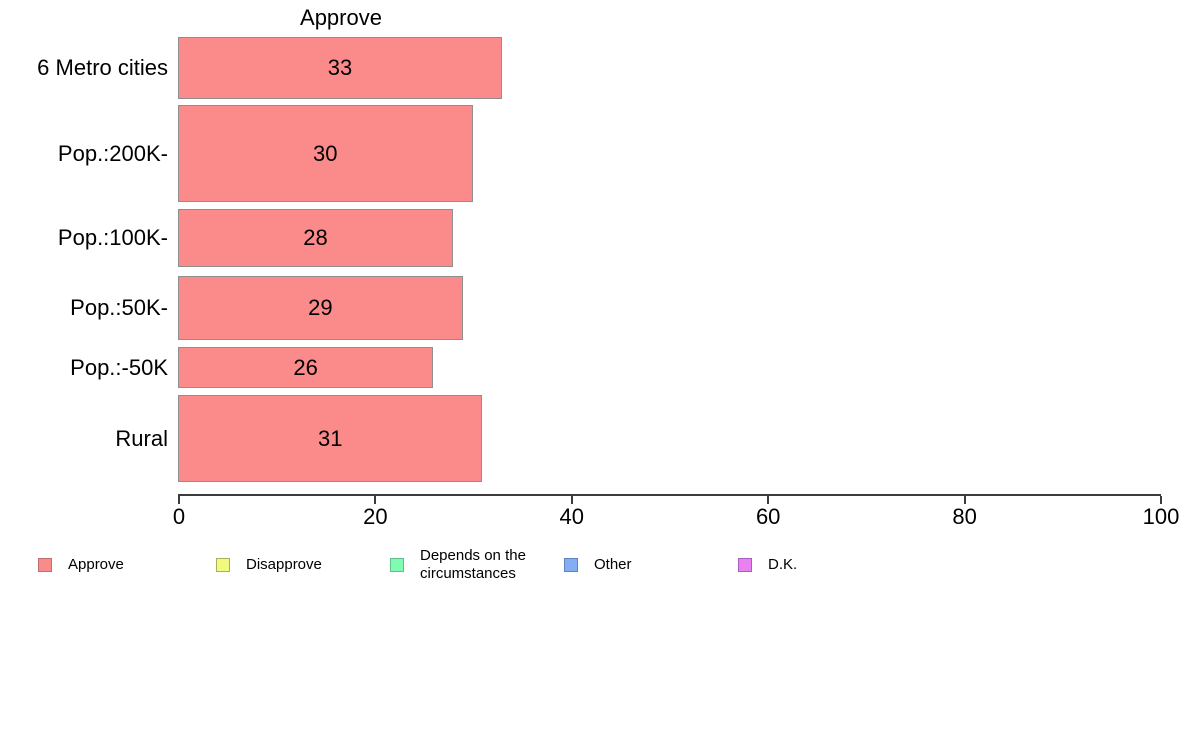 This screenshot has height=736, width=1188. What do you see at coordinates (1161, 516) in the screenshot?
I see `x-tick-label: 100` at bounding box center [1161, 516].